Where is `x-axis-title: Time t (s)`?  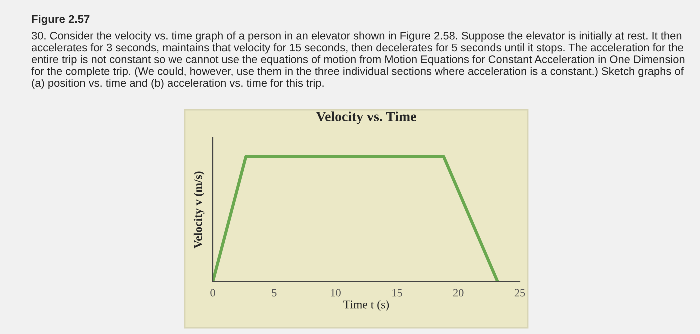
x-axis-title: Time t (s) is located at coordinates (367, 306).